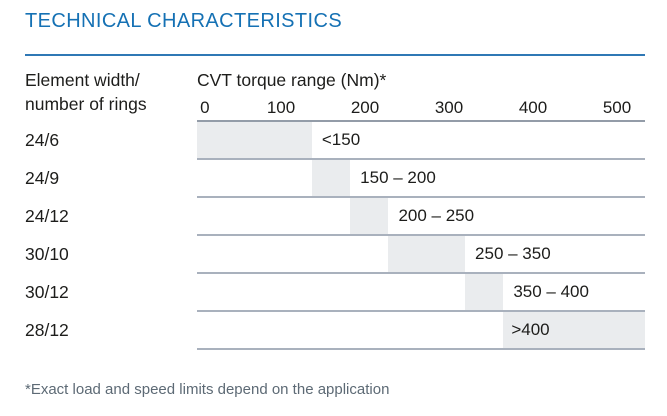 The width and height of the screenshot is (667, 416). I want to click on row-track: <150, so click(421, 141).